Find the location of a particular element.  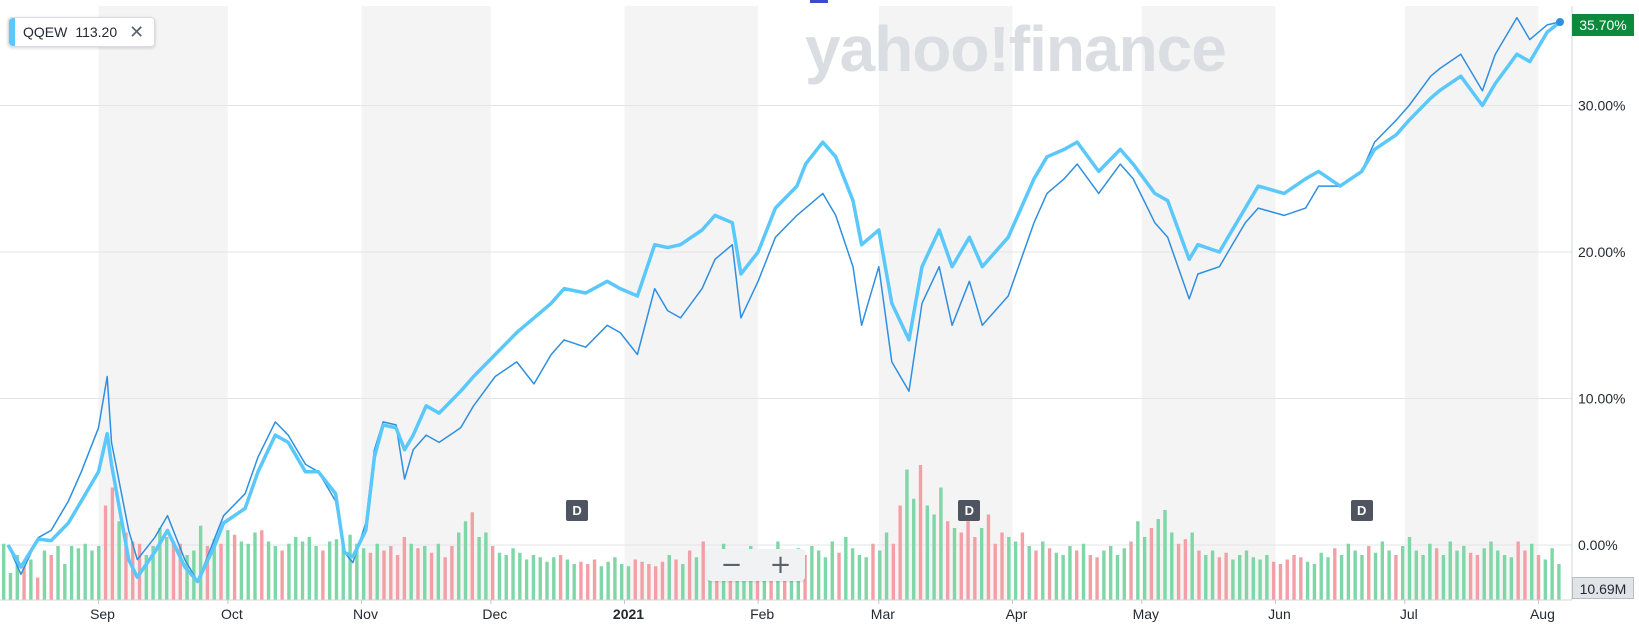

last-value-badge: 35.70% is located at coordinates (1603, 25).